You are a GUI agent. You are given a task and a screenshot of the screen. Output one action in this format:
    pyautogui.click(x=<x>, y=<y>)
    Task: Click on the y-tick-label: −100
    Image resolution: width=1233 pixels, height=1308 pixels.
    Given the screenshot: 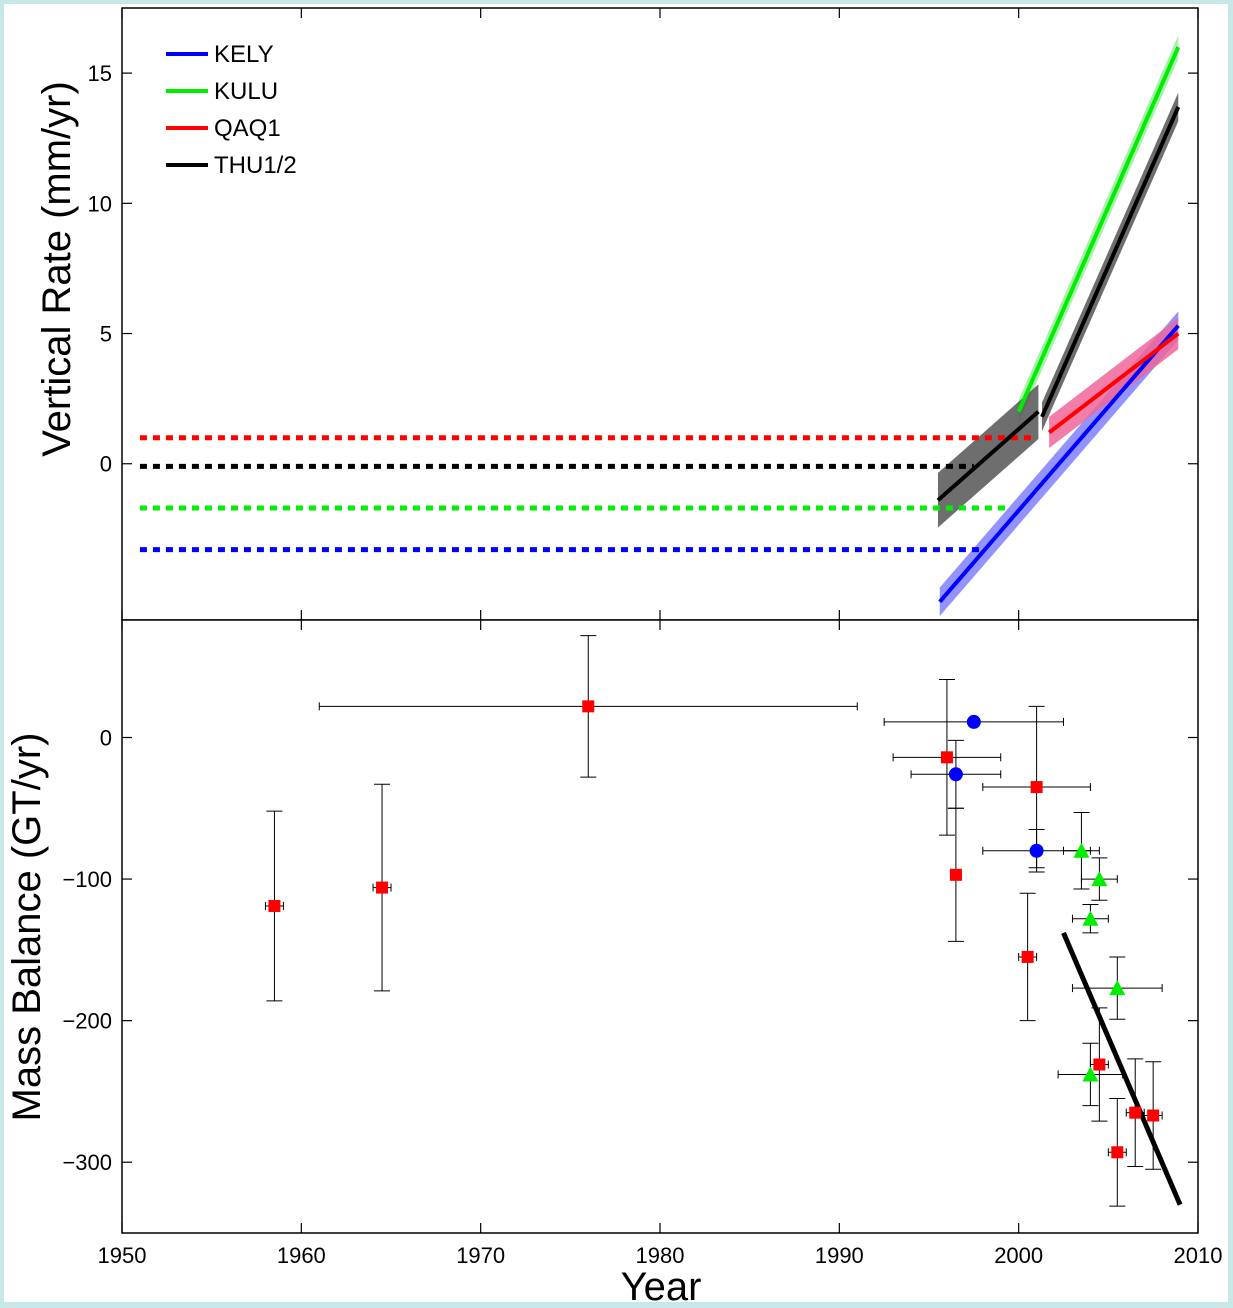 What is the action you would take?
    pyautogui.click(x=87, y=879)
    